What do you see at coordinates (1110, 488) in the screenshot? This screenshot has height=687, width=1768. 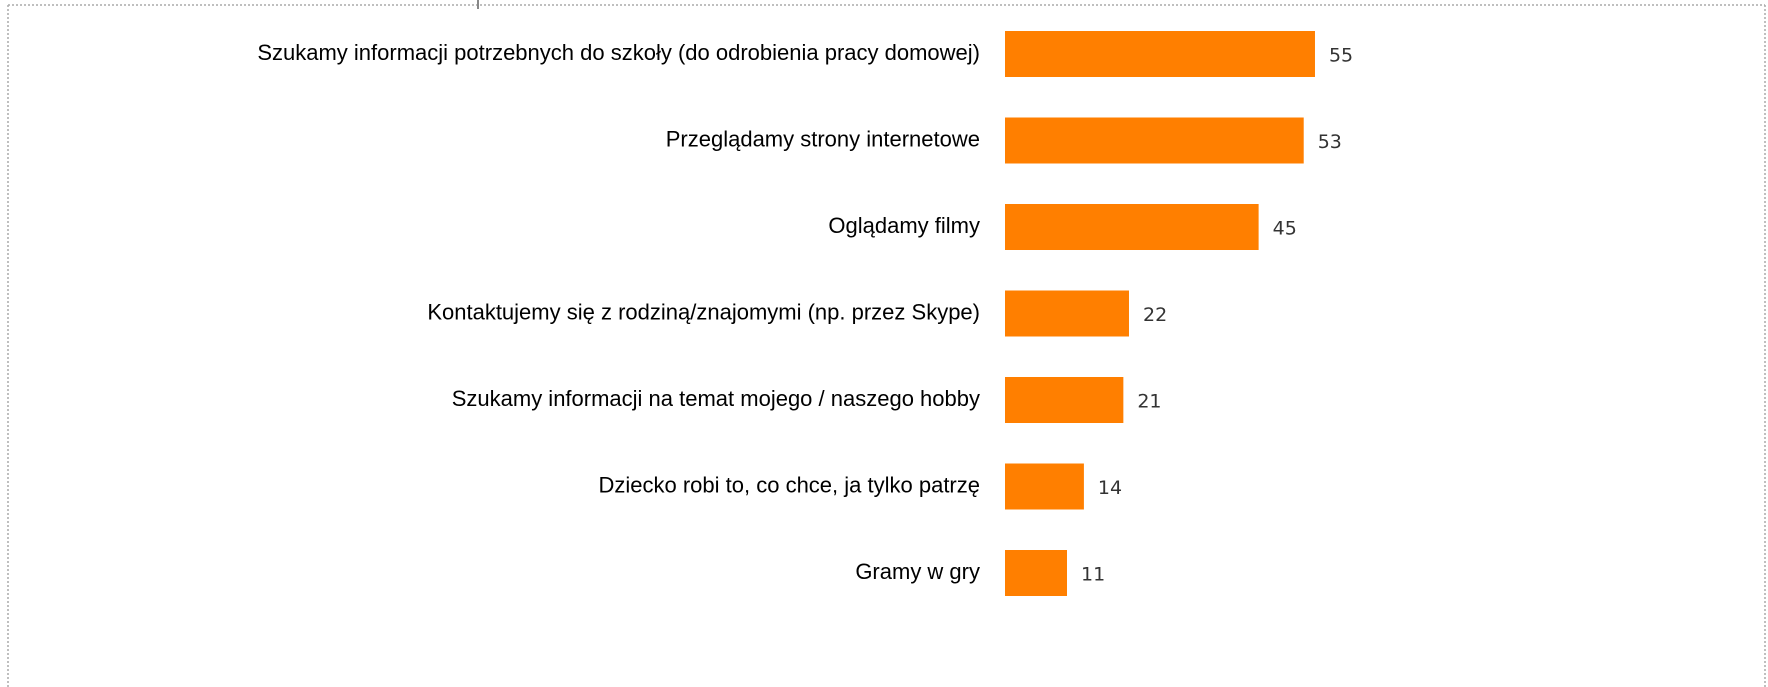 I see `value-label: 14` at bounding box center [1110, 488].